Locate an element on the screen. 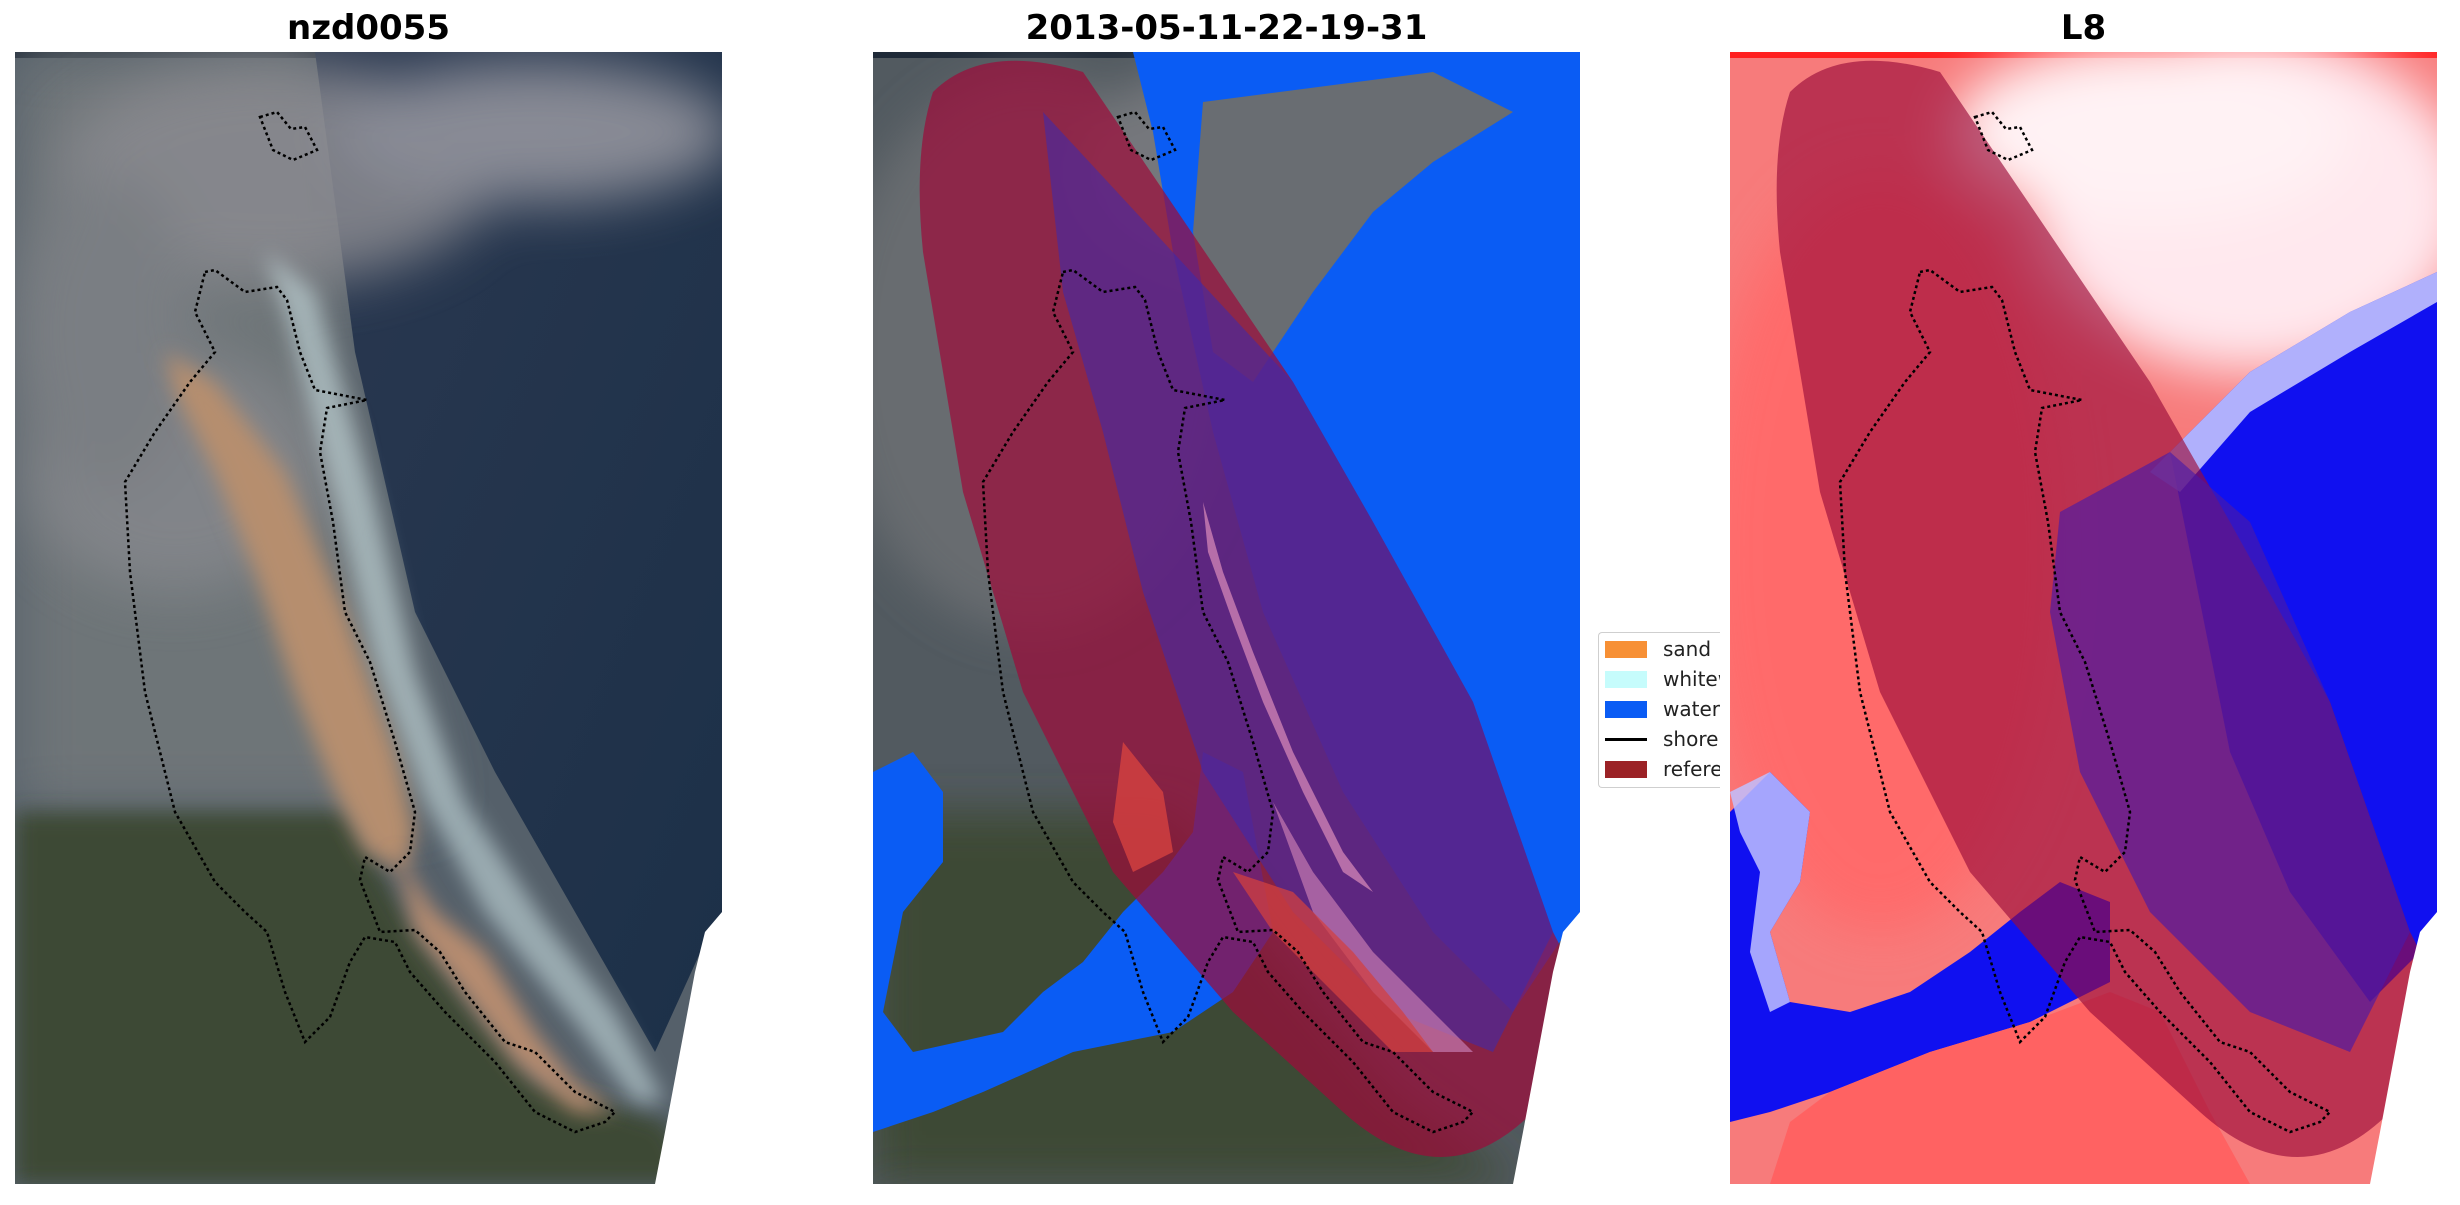 The image size is (2460, 1205). sand-swatch is located at coordinates (1626, 649).